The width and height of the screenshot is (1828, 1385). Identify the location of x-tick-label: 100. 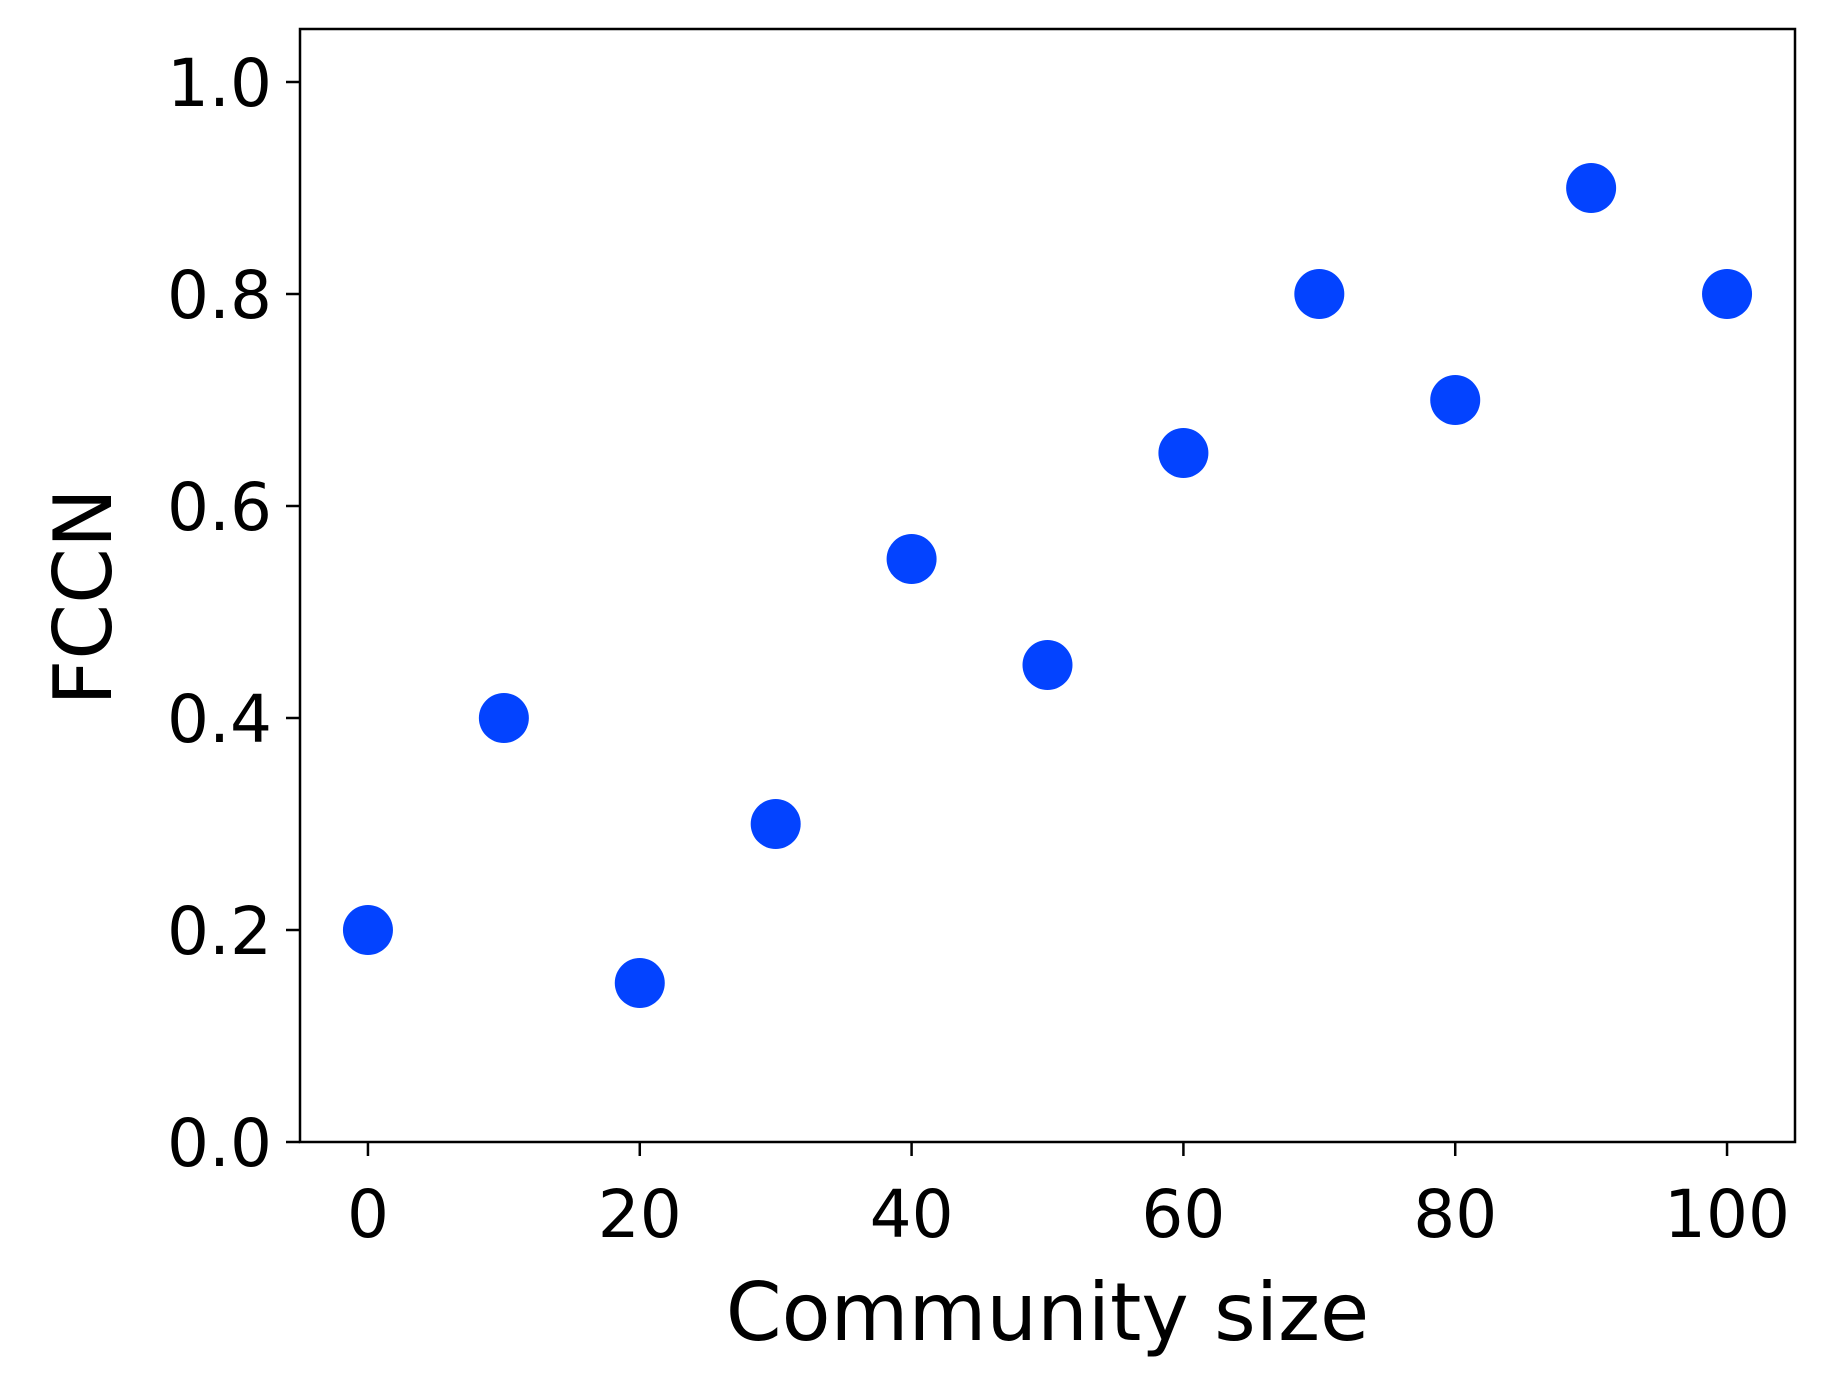
(1727, 1214).